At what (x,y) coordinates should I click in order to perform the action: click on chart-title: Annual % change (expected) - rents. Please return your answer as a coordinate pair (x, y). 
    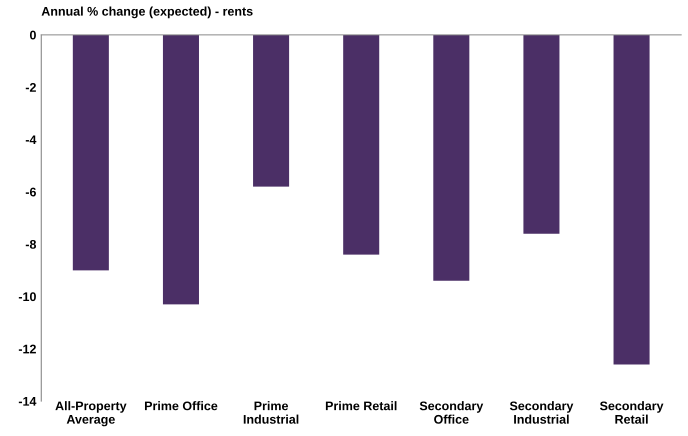
    Looking at the image, I should click on (147, 12).